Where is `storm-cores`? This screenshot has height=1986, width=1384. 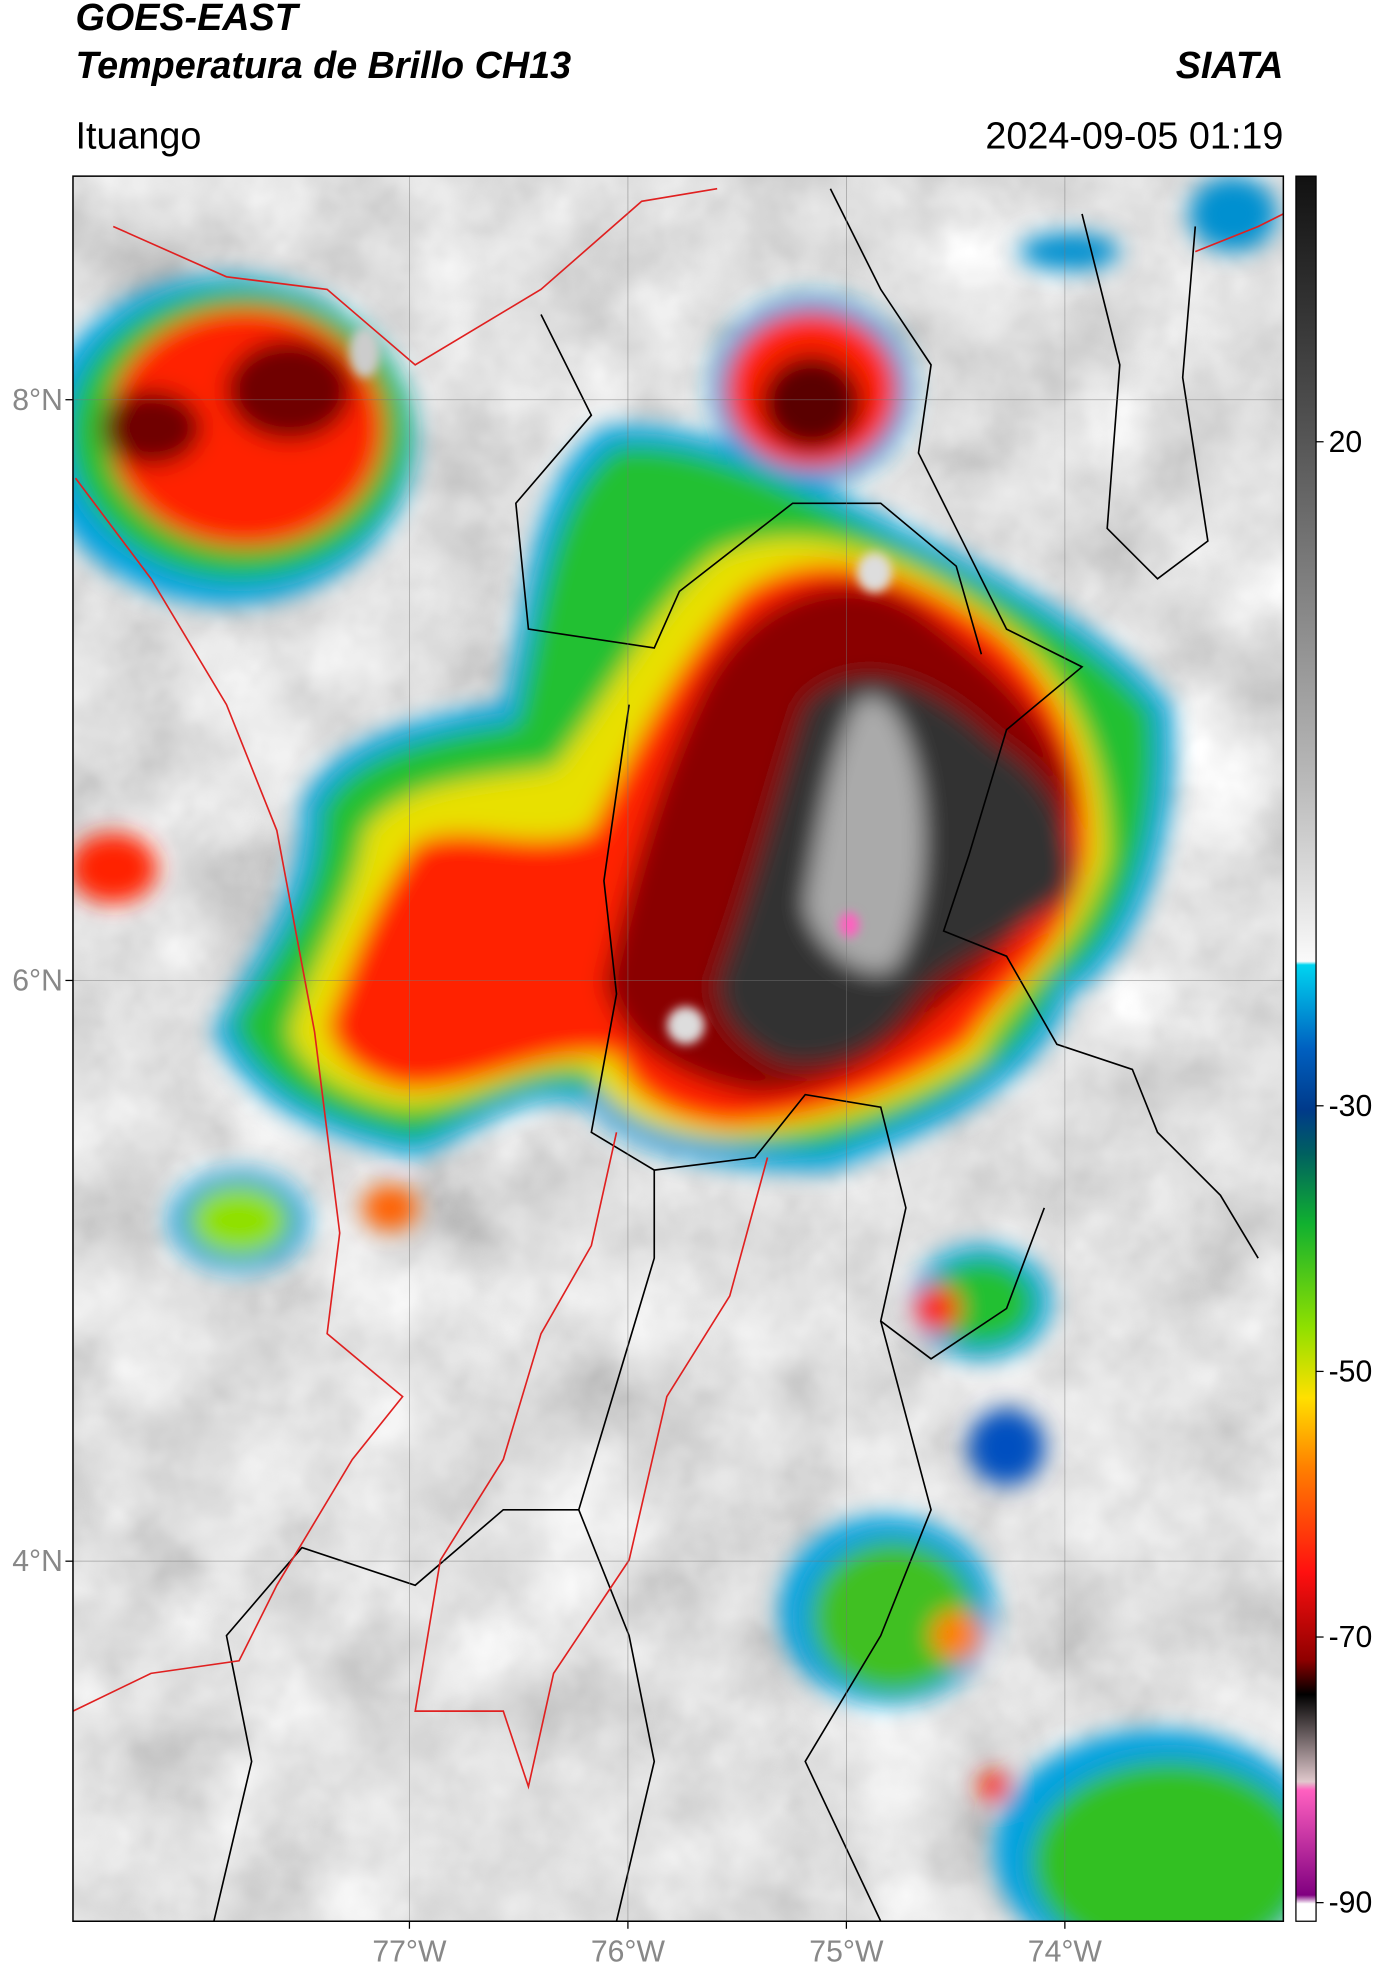
storm-cores is located at coordinates (621, 686).